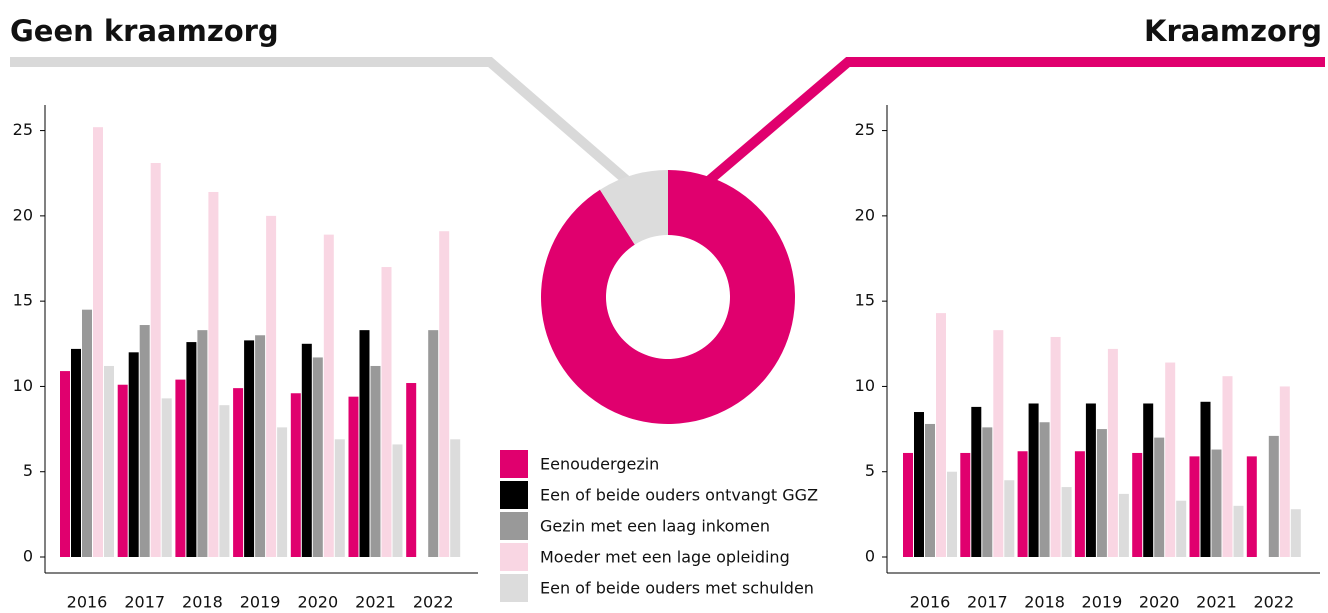 This screenshot has height=613, width=1328. What do you see at coordinates (677, 588) in the screenshot?
I see `legend-label: Een of beide ouders met schulden` at bounding box center [677, 588].